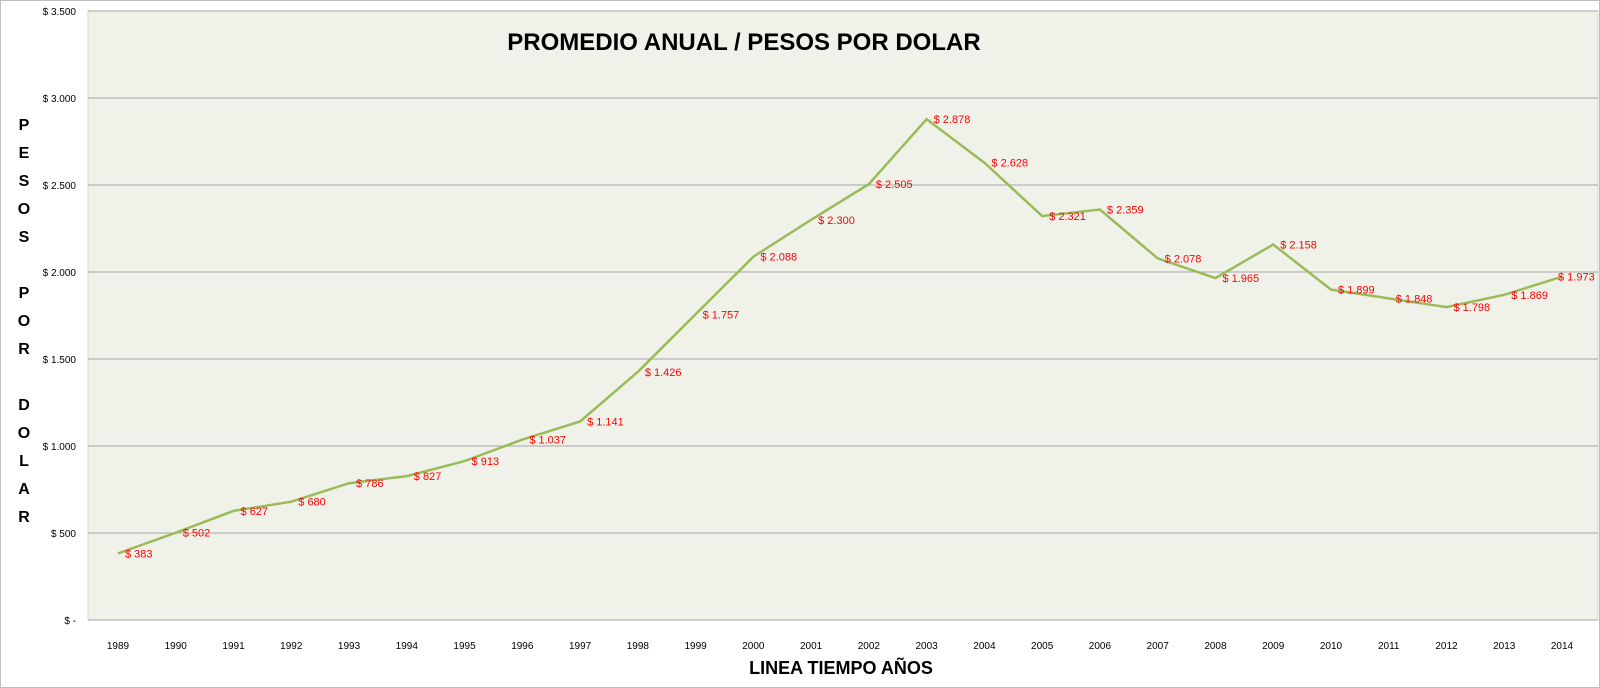 This screenshot has width=1600, height=688. Describe the element at coordinates (370, 484) in the screenshot. I see `data-label: $ 786` at that location.